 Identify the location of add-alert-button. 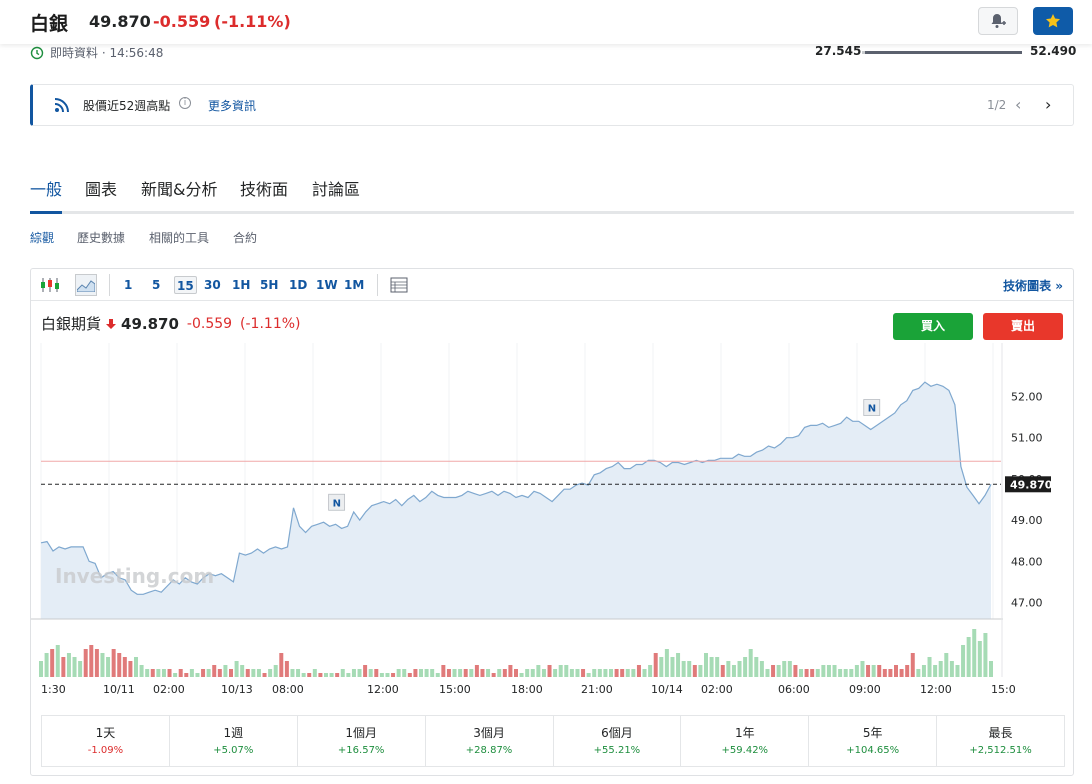
(998, 21).